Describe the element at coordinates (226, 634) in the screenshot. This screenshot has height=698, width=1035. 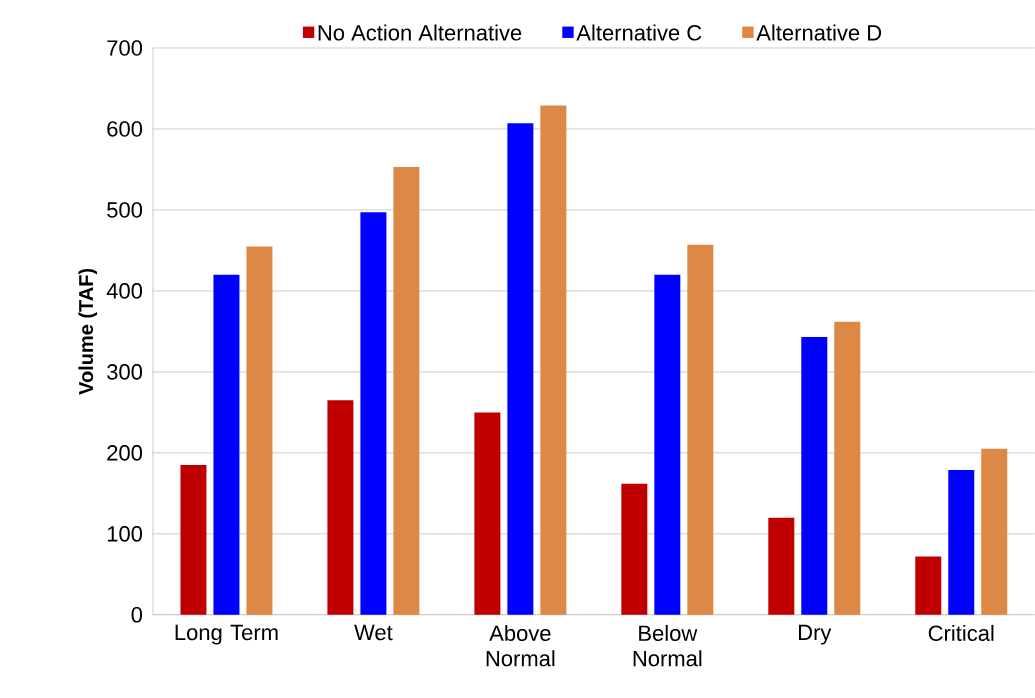
I see `x-tick-label: Long Term` at that location.